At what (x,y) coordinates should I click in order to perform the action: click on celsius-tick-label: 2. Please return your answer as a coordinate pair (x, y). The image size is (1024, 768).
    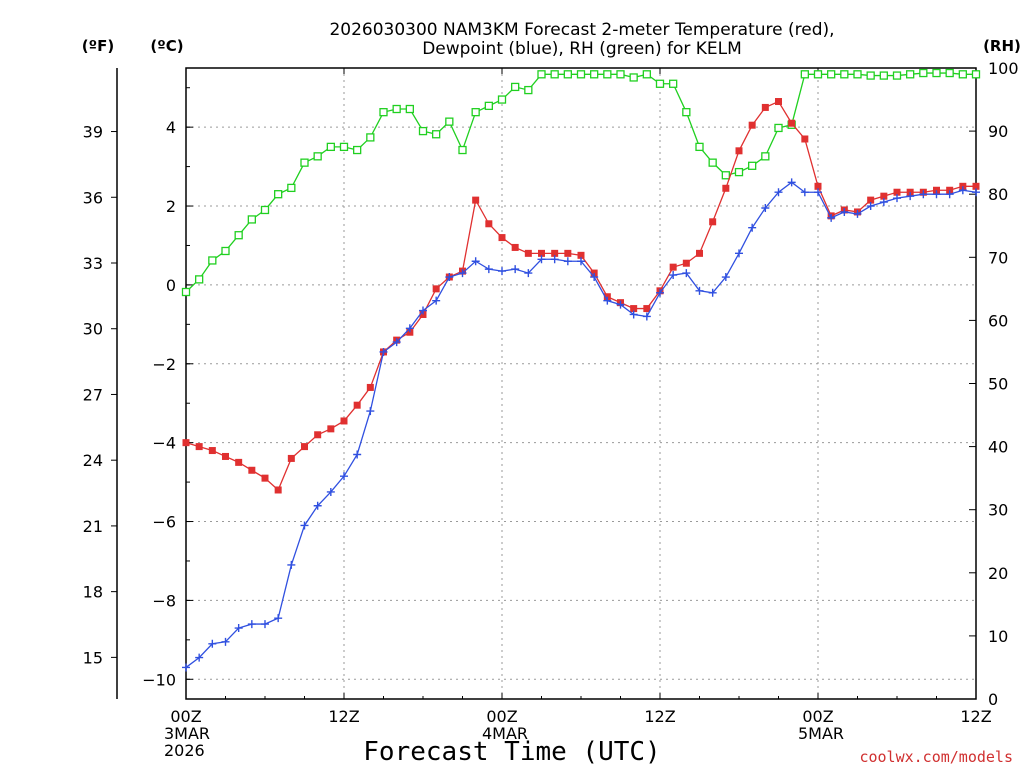
    Looking at the image, I should click on (171, 206).